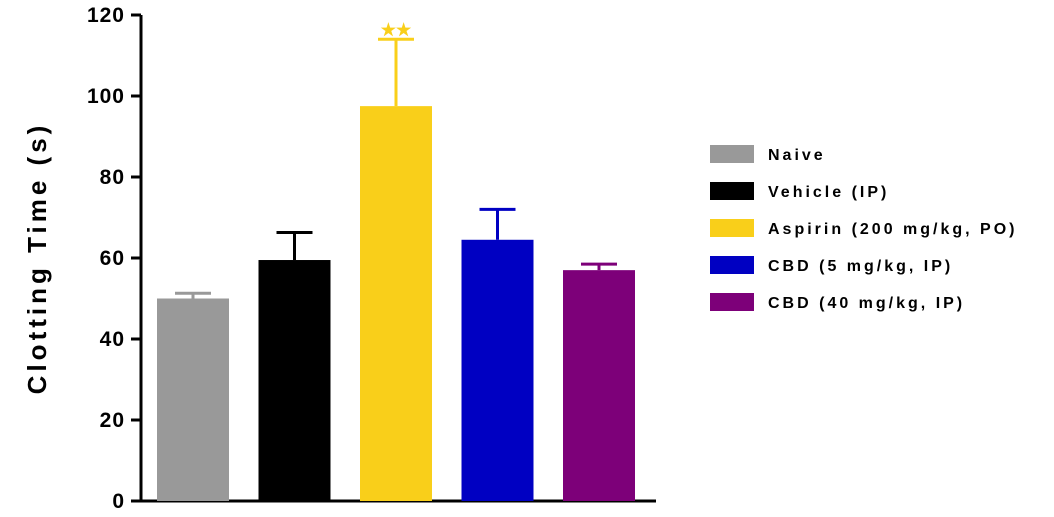  I want to click on y-tick-label: 100, so click(106, 96).